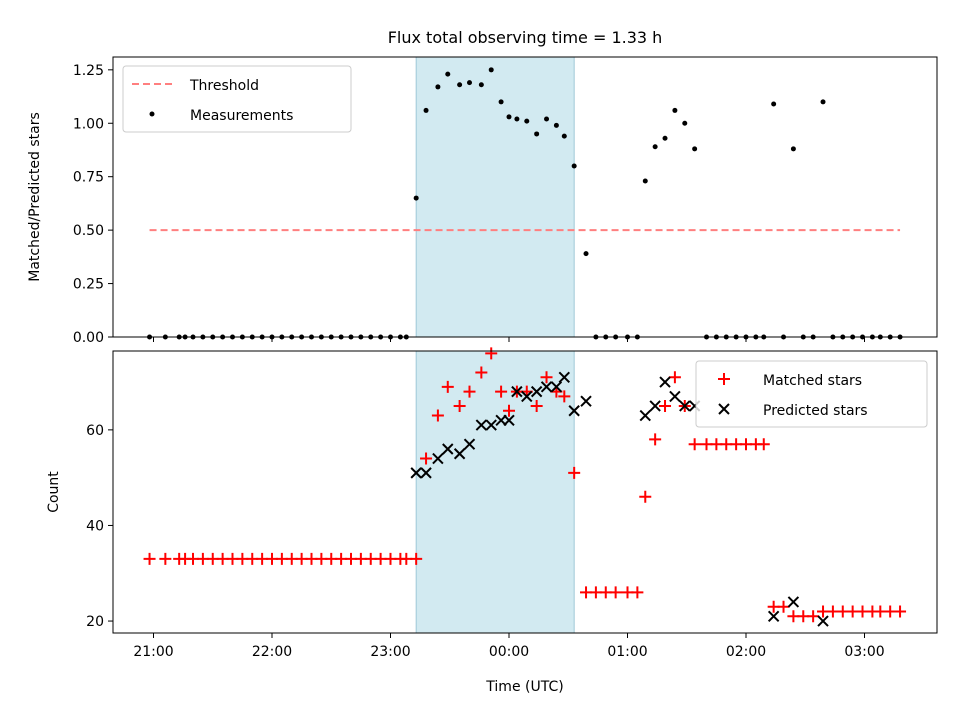  Describe the element at coordinates (525, 37) in the screenshot. I see `chart-title: Flux total observing time = 1.33 h` at that location.